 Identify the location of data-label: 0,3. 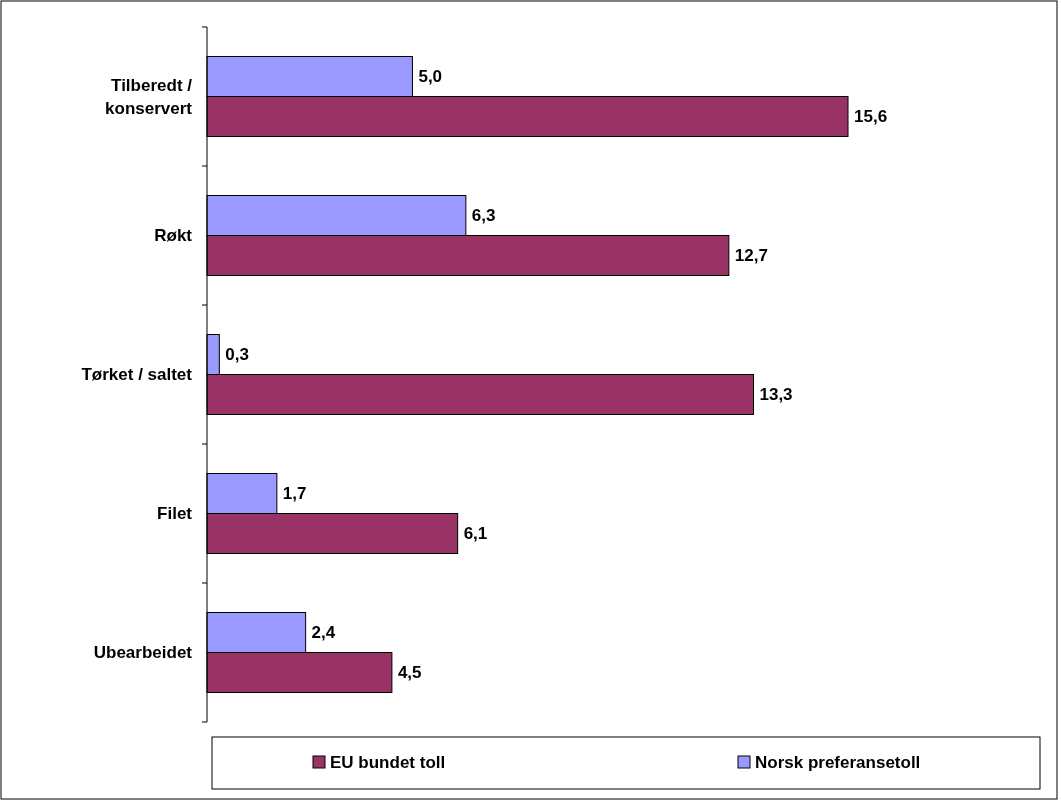
(237, 355).